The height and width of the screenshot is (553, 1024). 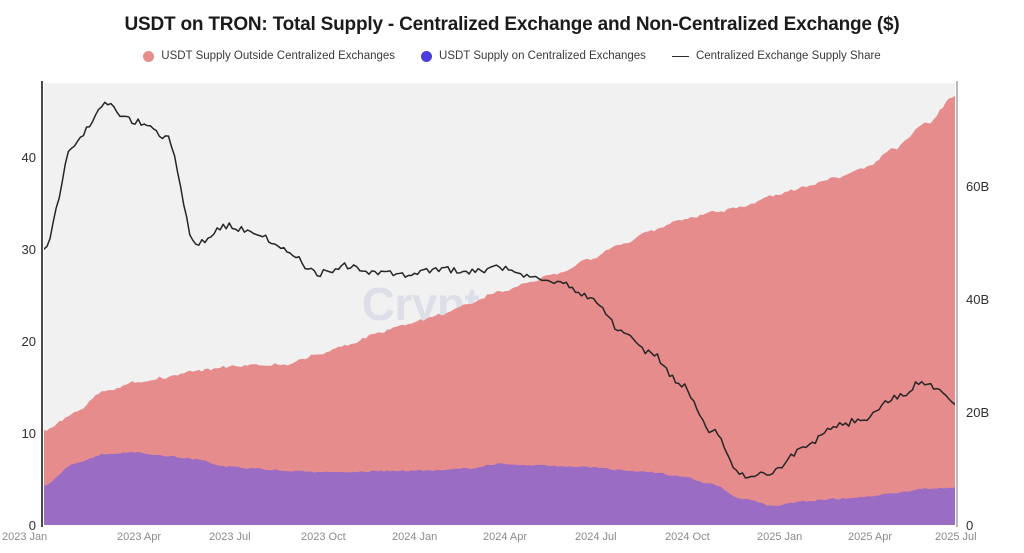 I want to click on x-axis-tick-8: 2025 Jan, so click(x=780, y=537).